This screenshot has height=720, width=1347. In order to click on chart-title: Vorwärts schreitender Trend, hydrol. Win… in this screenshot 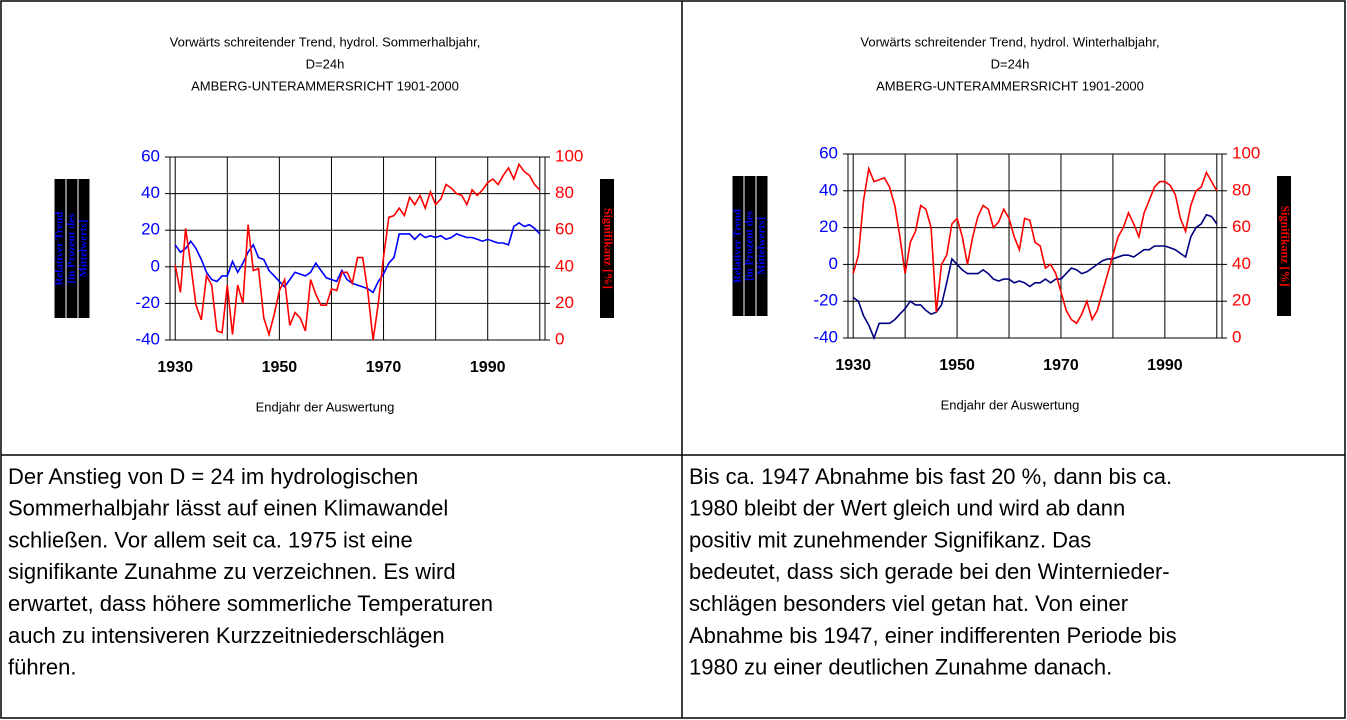, I will do `click(1009, 41)`.